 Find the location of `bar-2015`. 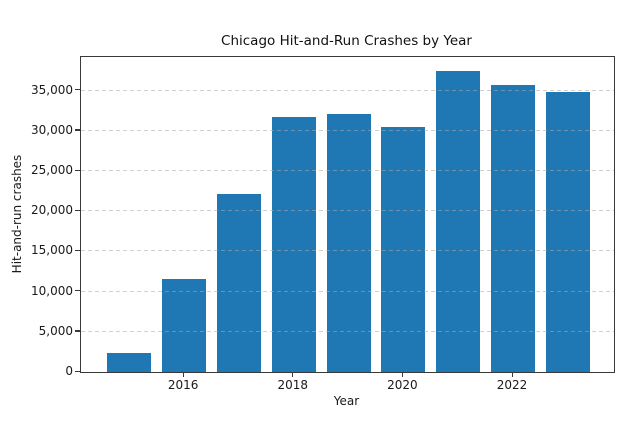

bar-2015 is located at coordinates (129, 362).